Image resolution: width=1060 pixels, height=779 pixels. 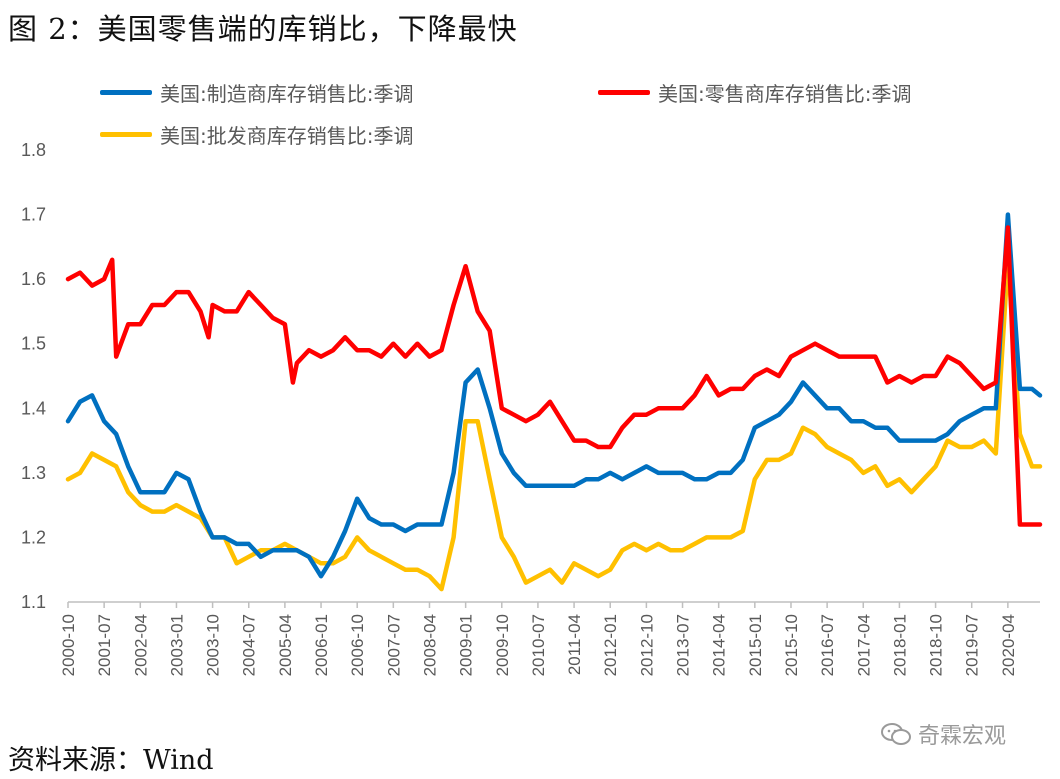 What do you see at coordinates (126, 134) in the screenshot?
I see `legend-swatch-wholesale` at bounding box center [126, 134].